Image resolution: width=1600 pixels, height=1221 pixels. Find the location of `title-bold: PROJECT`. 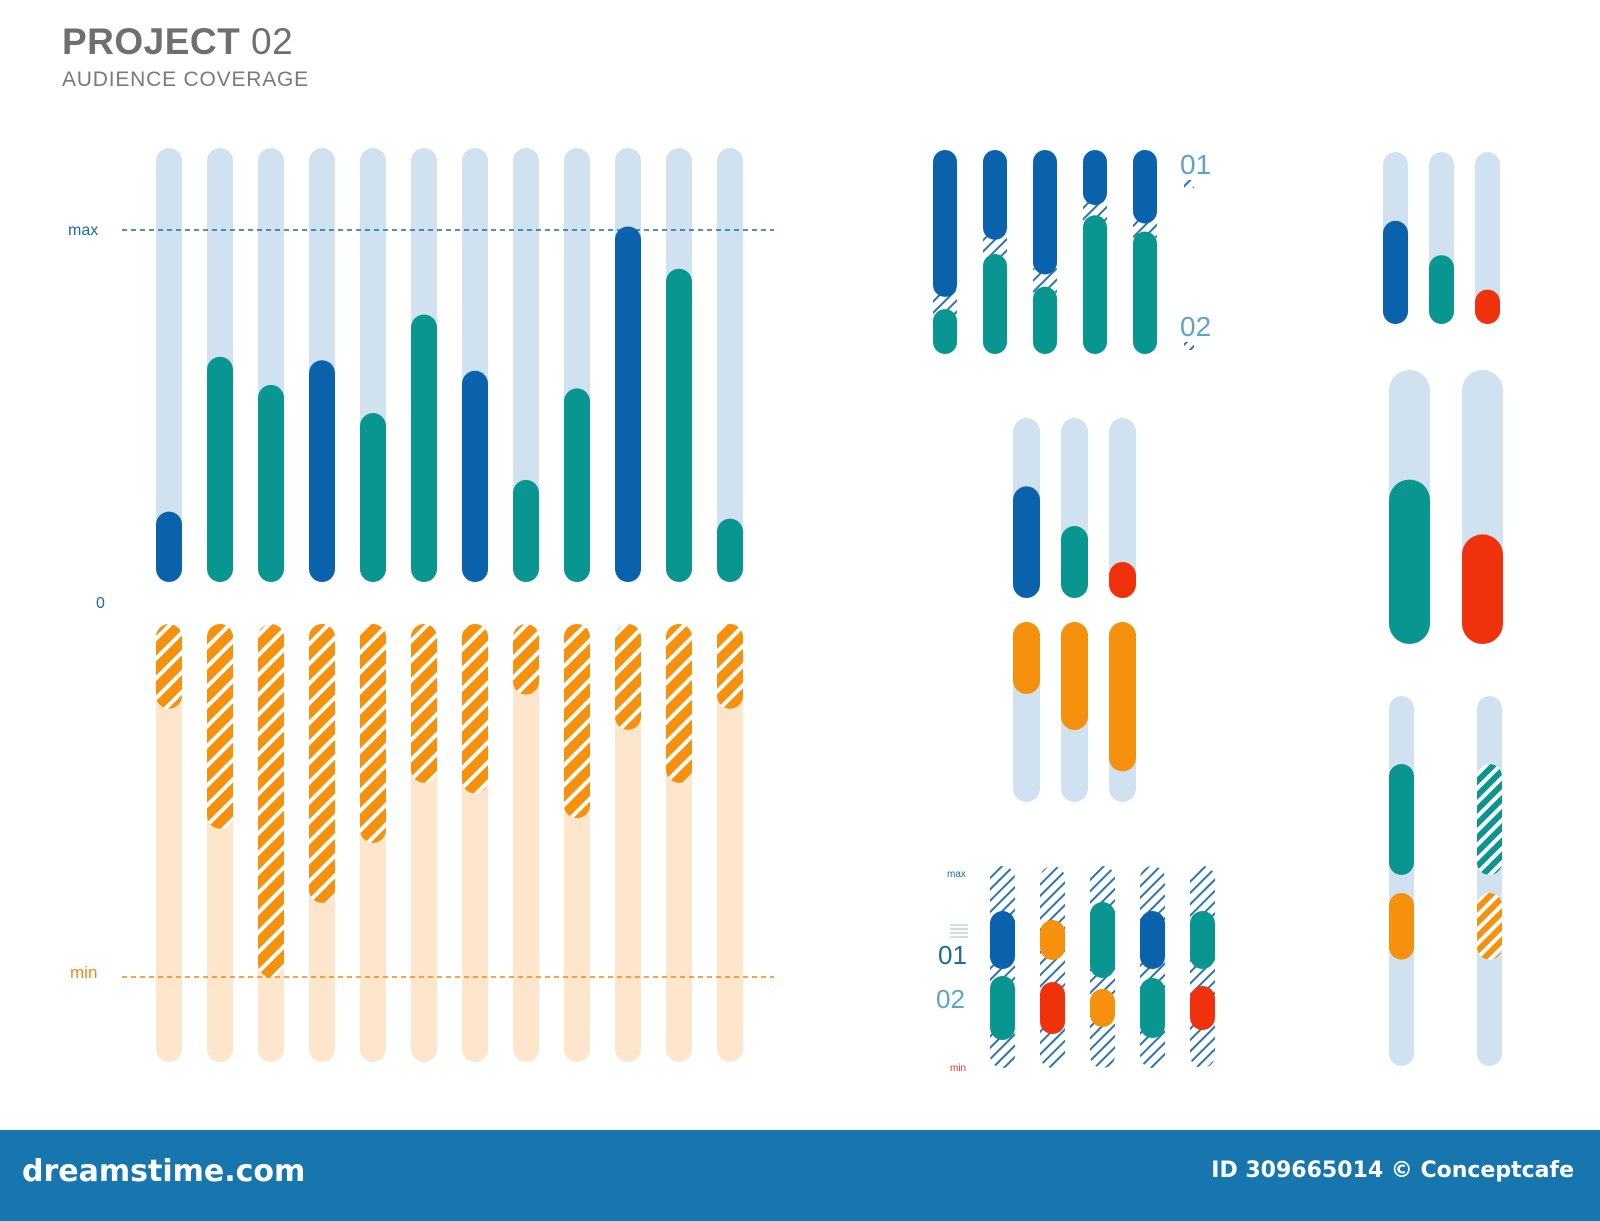

title-bold: PROJECT is located at coordinates (151, 41).